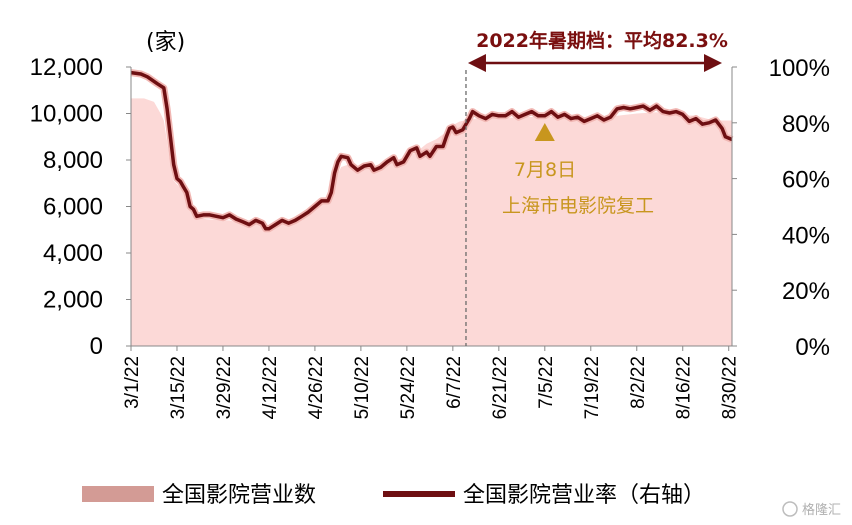 The width and height of the screenshot is (852, 525). I want to click on watermark-logo-icon, so click(790, 509).